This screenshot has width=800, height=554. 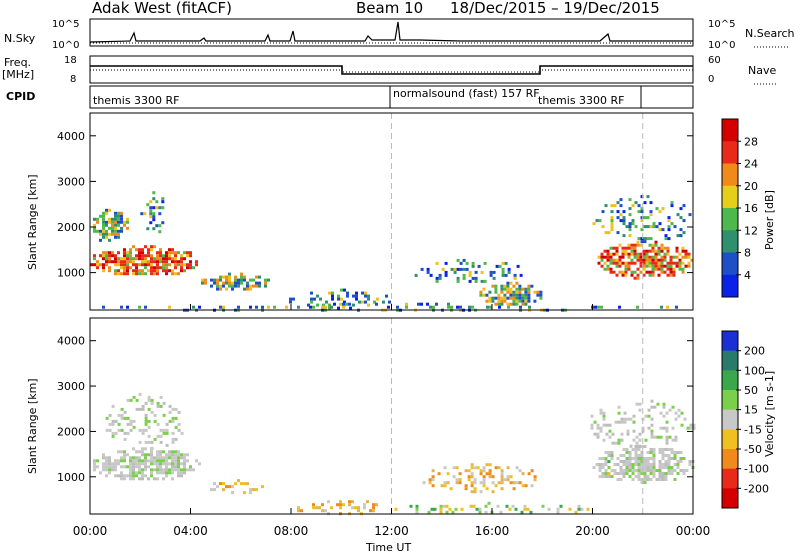 I want to click on power-ylabel: Slant Range [km], so click(x=32, y=222).